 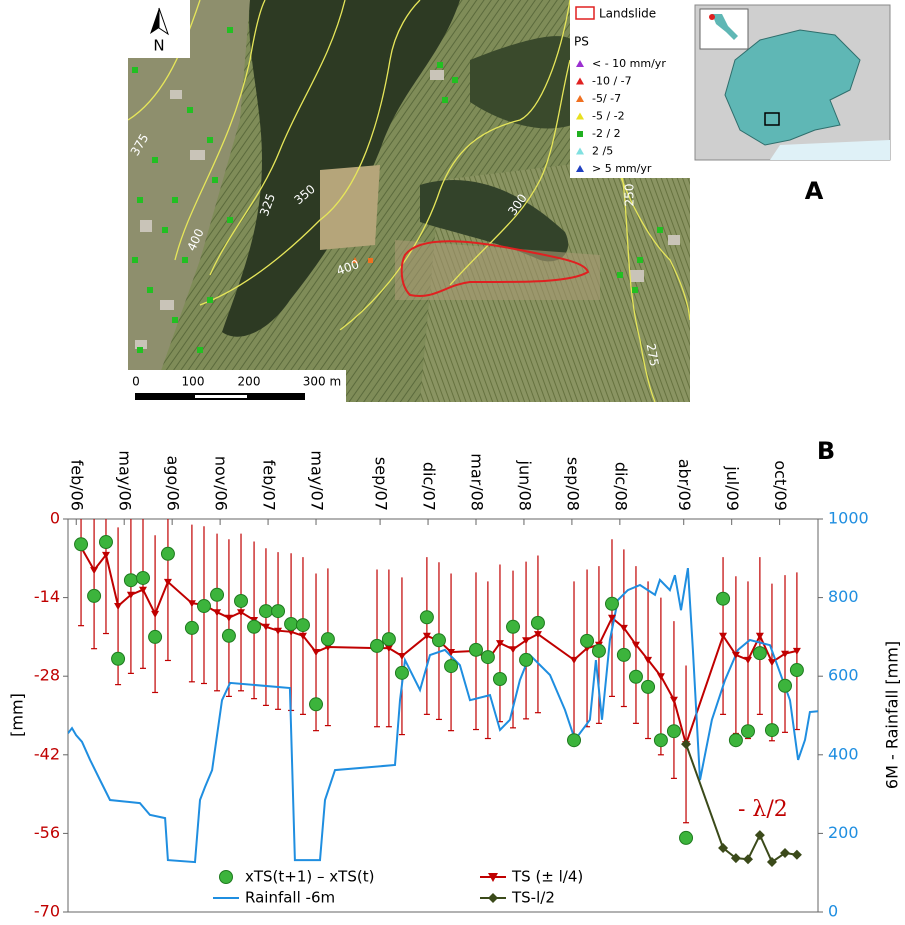 What do you see at coordinates (269, 485) in the screenshot?
I see `x-tick-label: feb/07` at bounding box center [269, 485].